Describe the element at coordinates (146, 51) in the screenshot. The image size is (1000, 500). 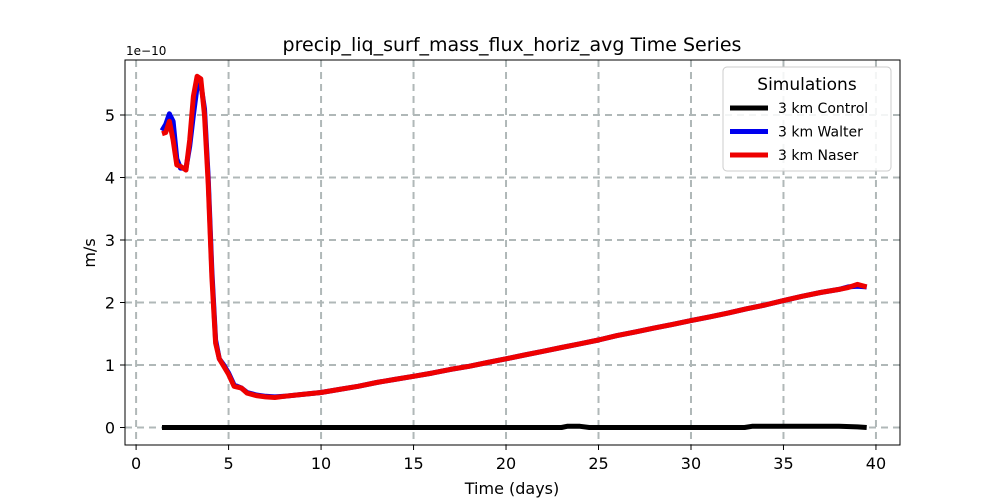
I see `y-scale-offset-label: 1e−10` at that location.